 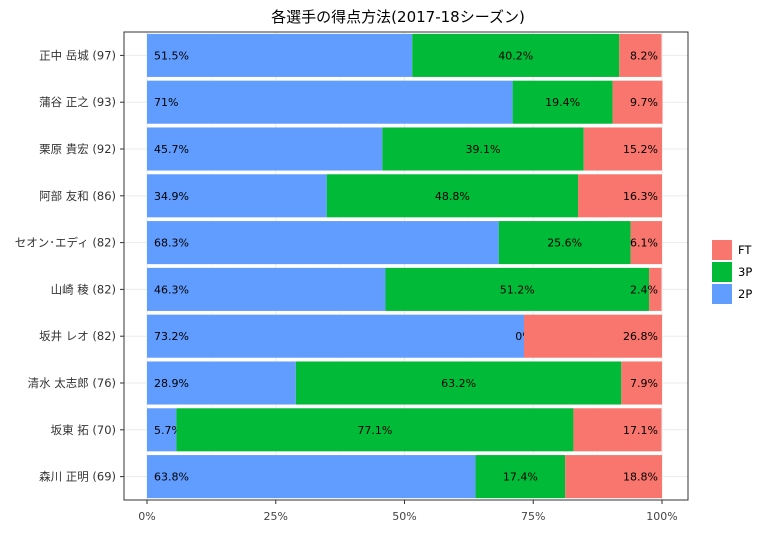 I want to click on segment-label-3p: 39.1%, so click(x=483, y=149).